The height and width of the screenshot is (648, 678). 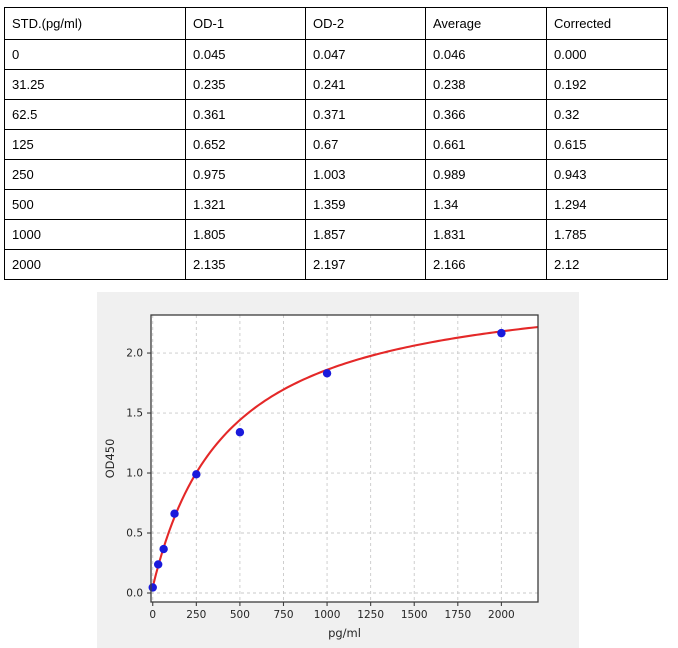 I want to click on x-tick-label: 1500, so click(x=414, y=615).